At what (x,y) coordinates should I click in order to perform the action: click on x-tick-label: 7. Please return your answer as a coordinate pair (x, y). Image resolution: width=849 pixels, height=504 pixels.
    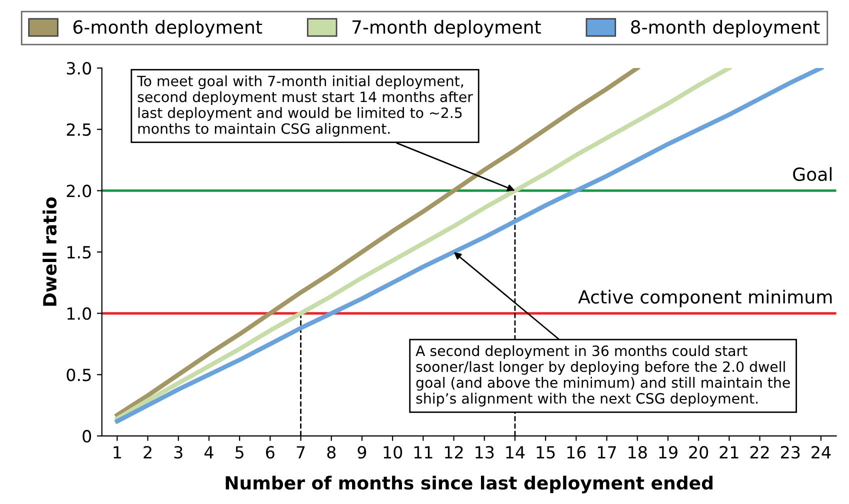
    Looking at the image, I should click on (300, 452).